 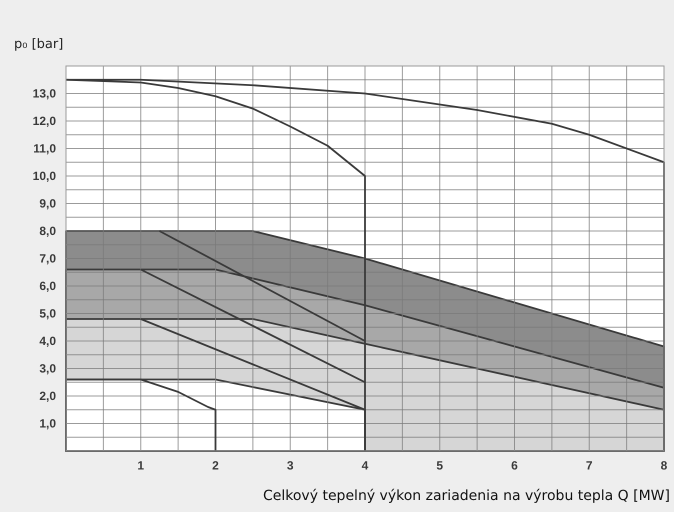 What do you see at coordinates (47, 285) in the screenshot?
I see `y-tick-label: 6,0` at bounding box center [47, 285].